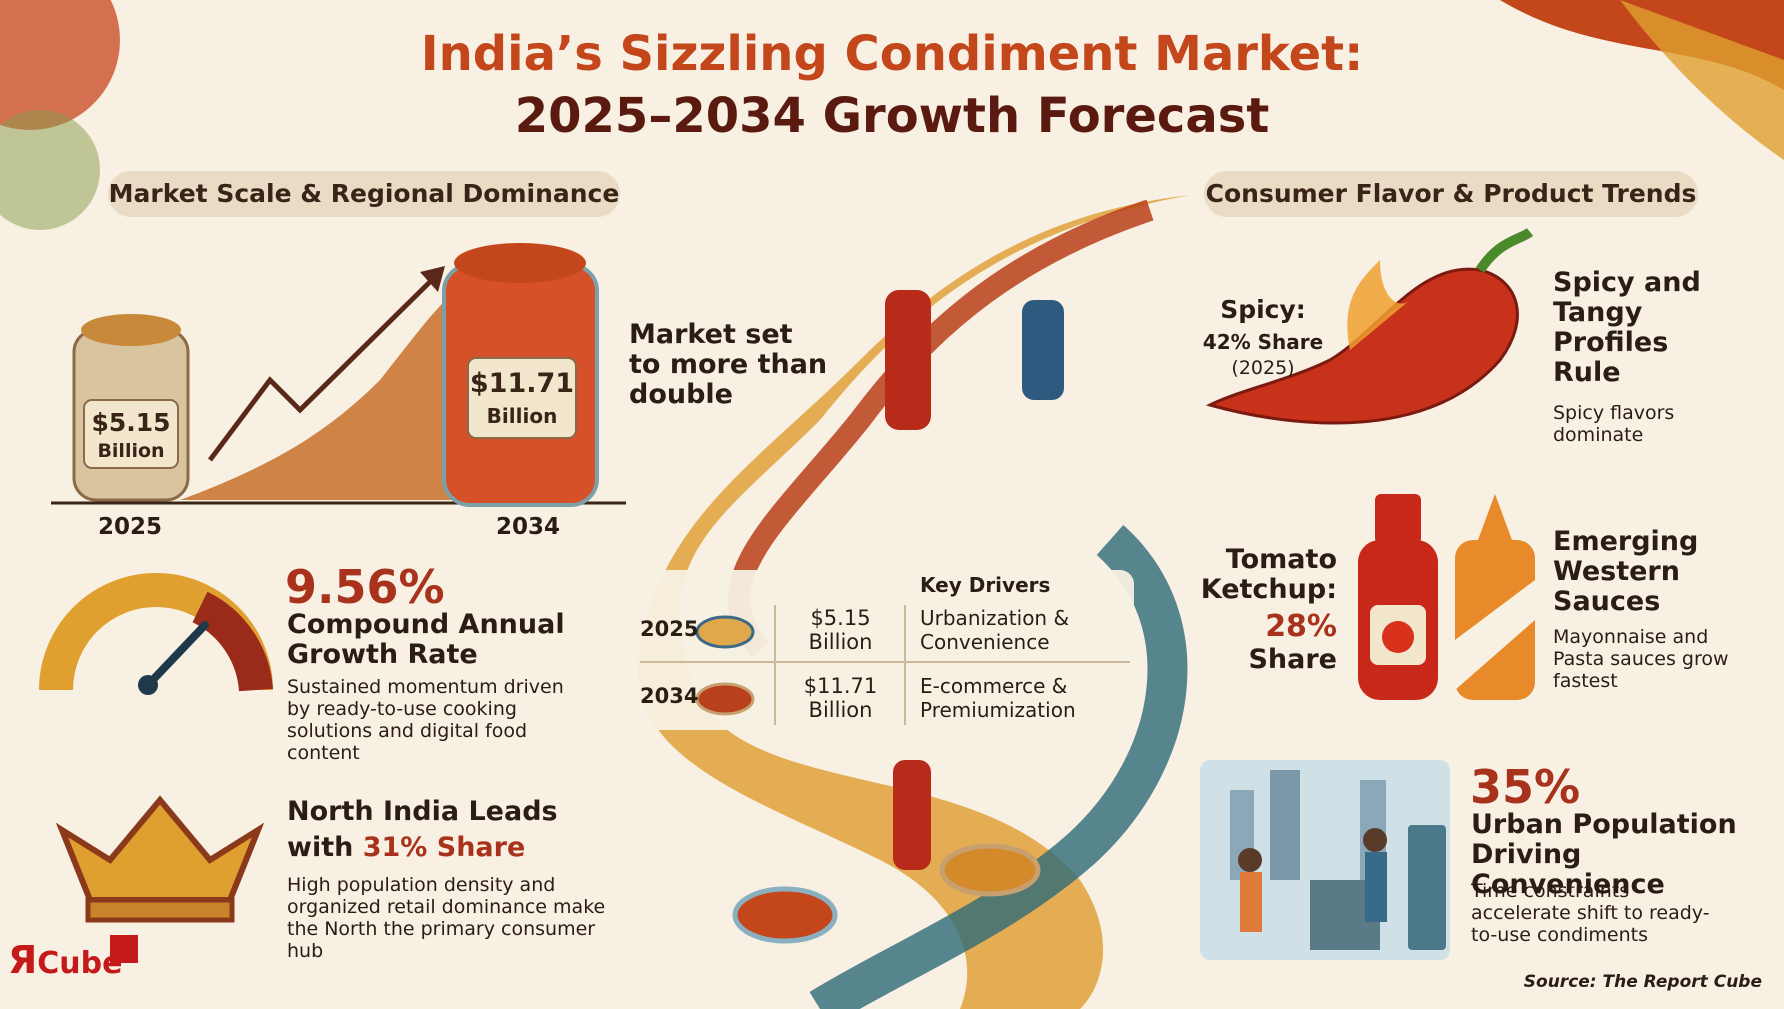 The height and width of the screenshot is (1009, 1784). What do you see at coordinates (131, 422) in the screenshot?
I see `jar-value: $5.15` at bounding box center [131, 422].